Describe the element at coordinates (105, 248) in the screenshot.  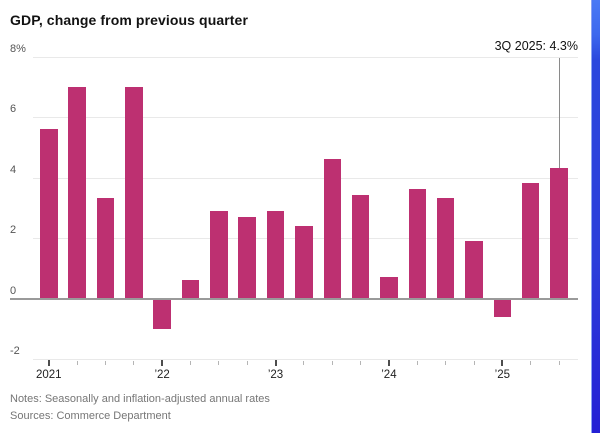
I see `bar-3q-2021` at that location.